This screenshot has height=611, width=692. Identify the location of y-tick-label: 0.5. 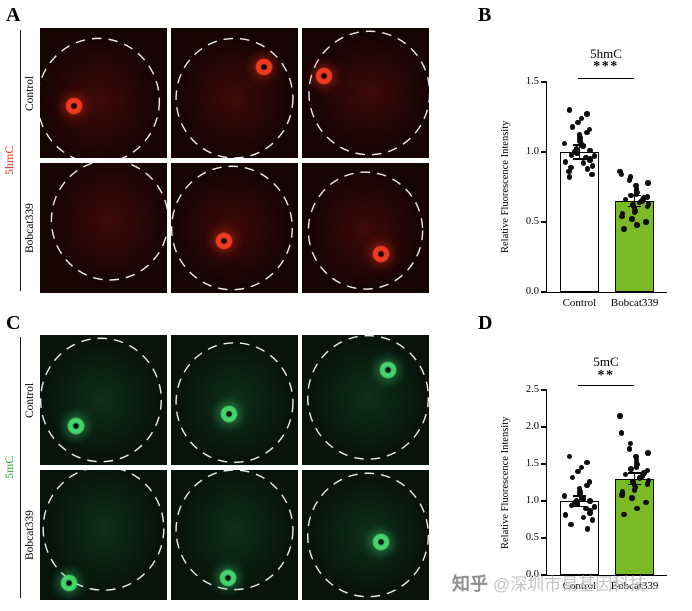
(532, 221).